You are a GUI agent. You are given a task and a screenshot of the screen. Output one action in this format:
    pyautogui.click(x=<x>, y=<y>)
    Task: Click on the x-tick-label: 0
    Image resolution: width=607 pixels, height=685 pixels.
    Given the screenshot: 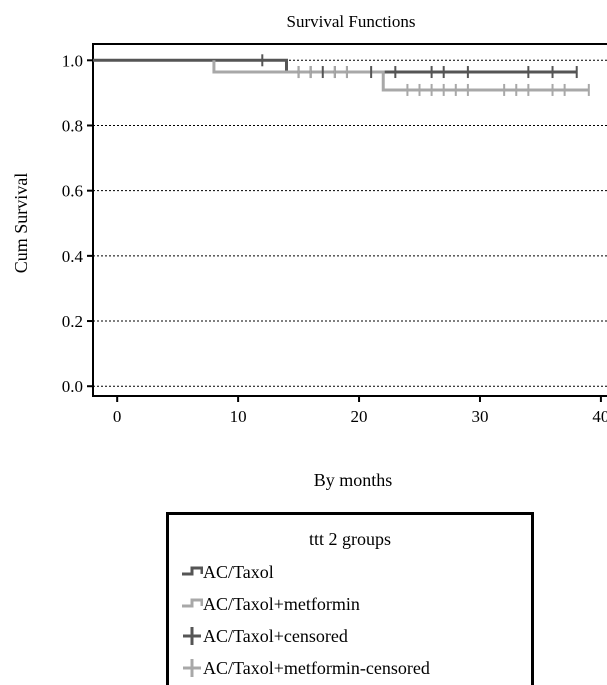 What is the action you would take?
    pyautogui.click(x=117, y=416)
    